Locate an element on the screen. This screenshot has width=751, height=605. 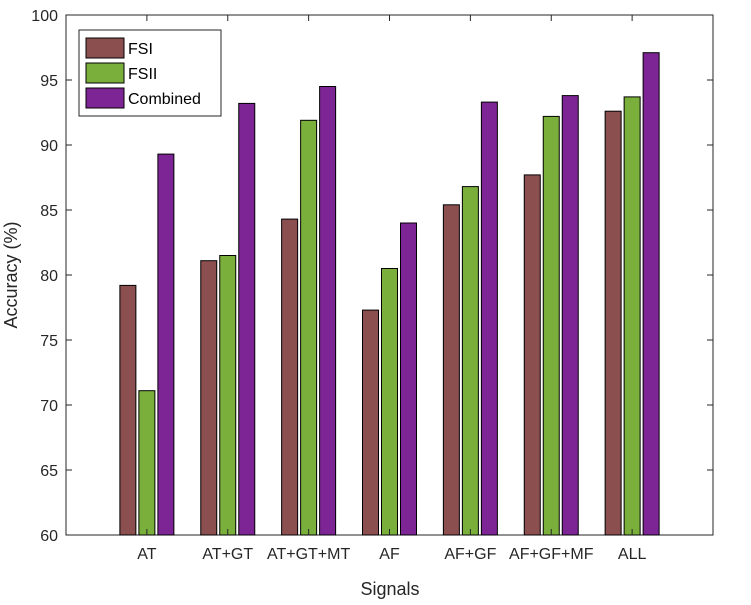
y-tick-label: 70 is located at coordinates (49, 406).